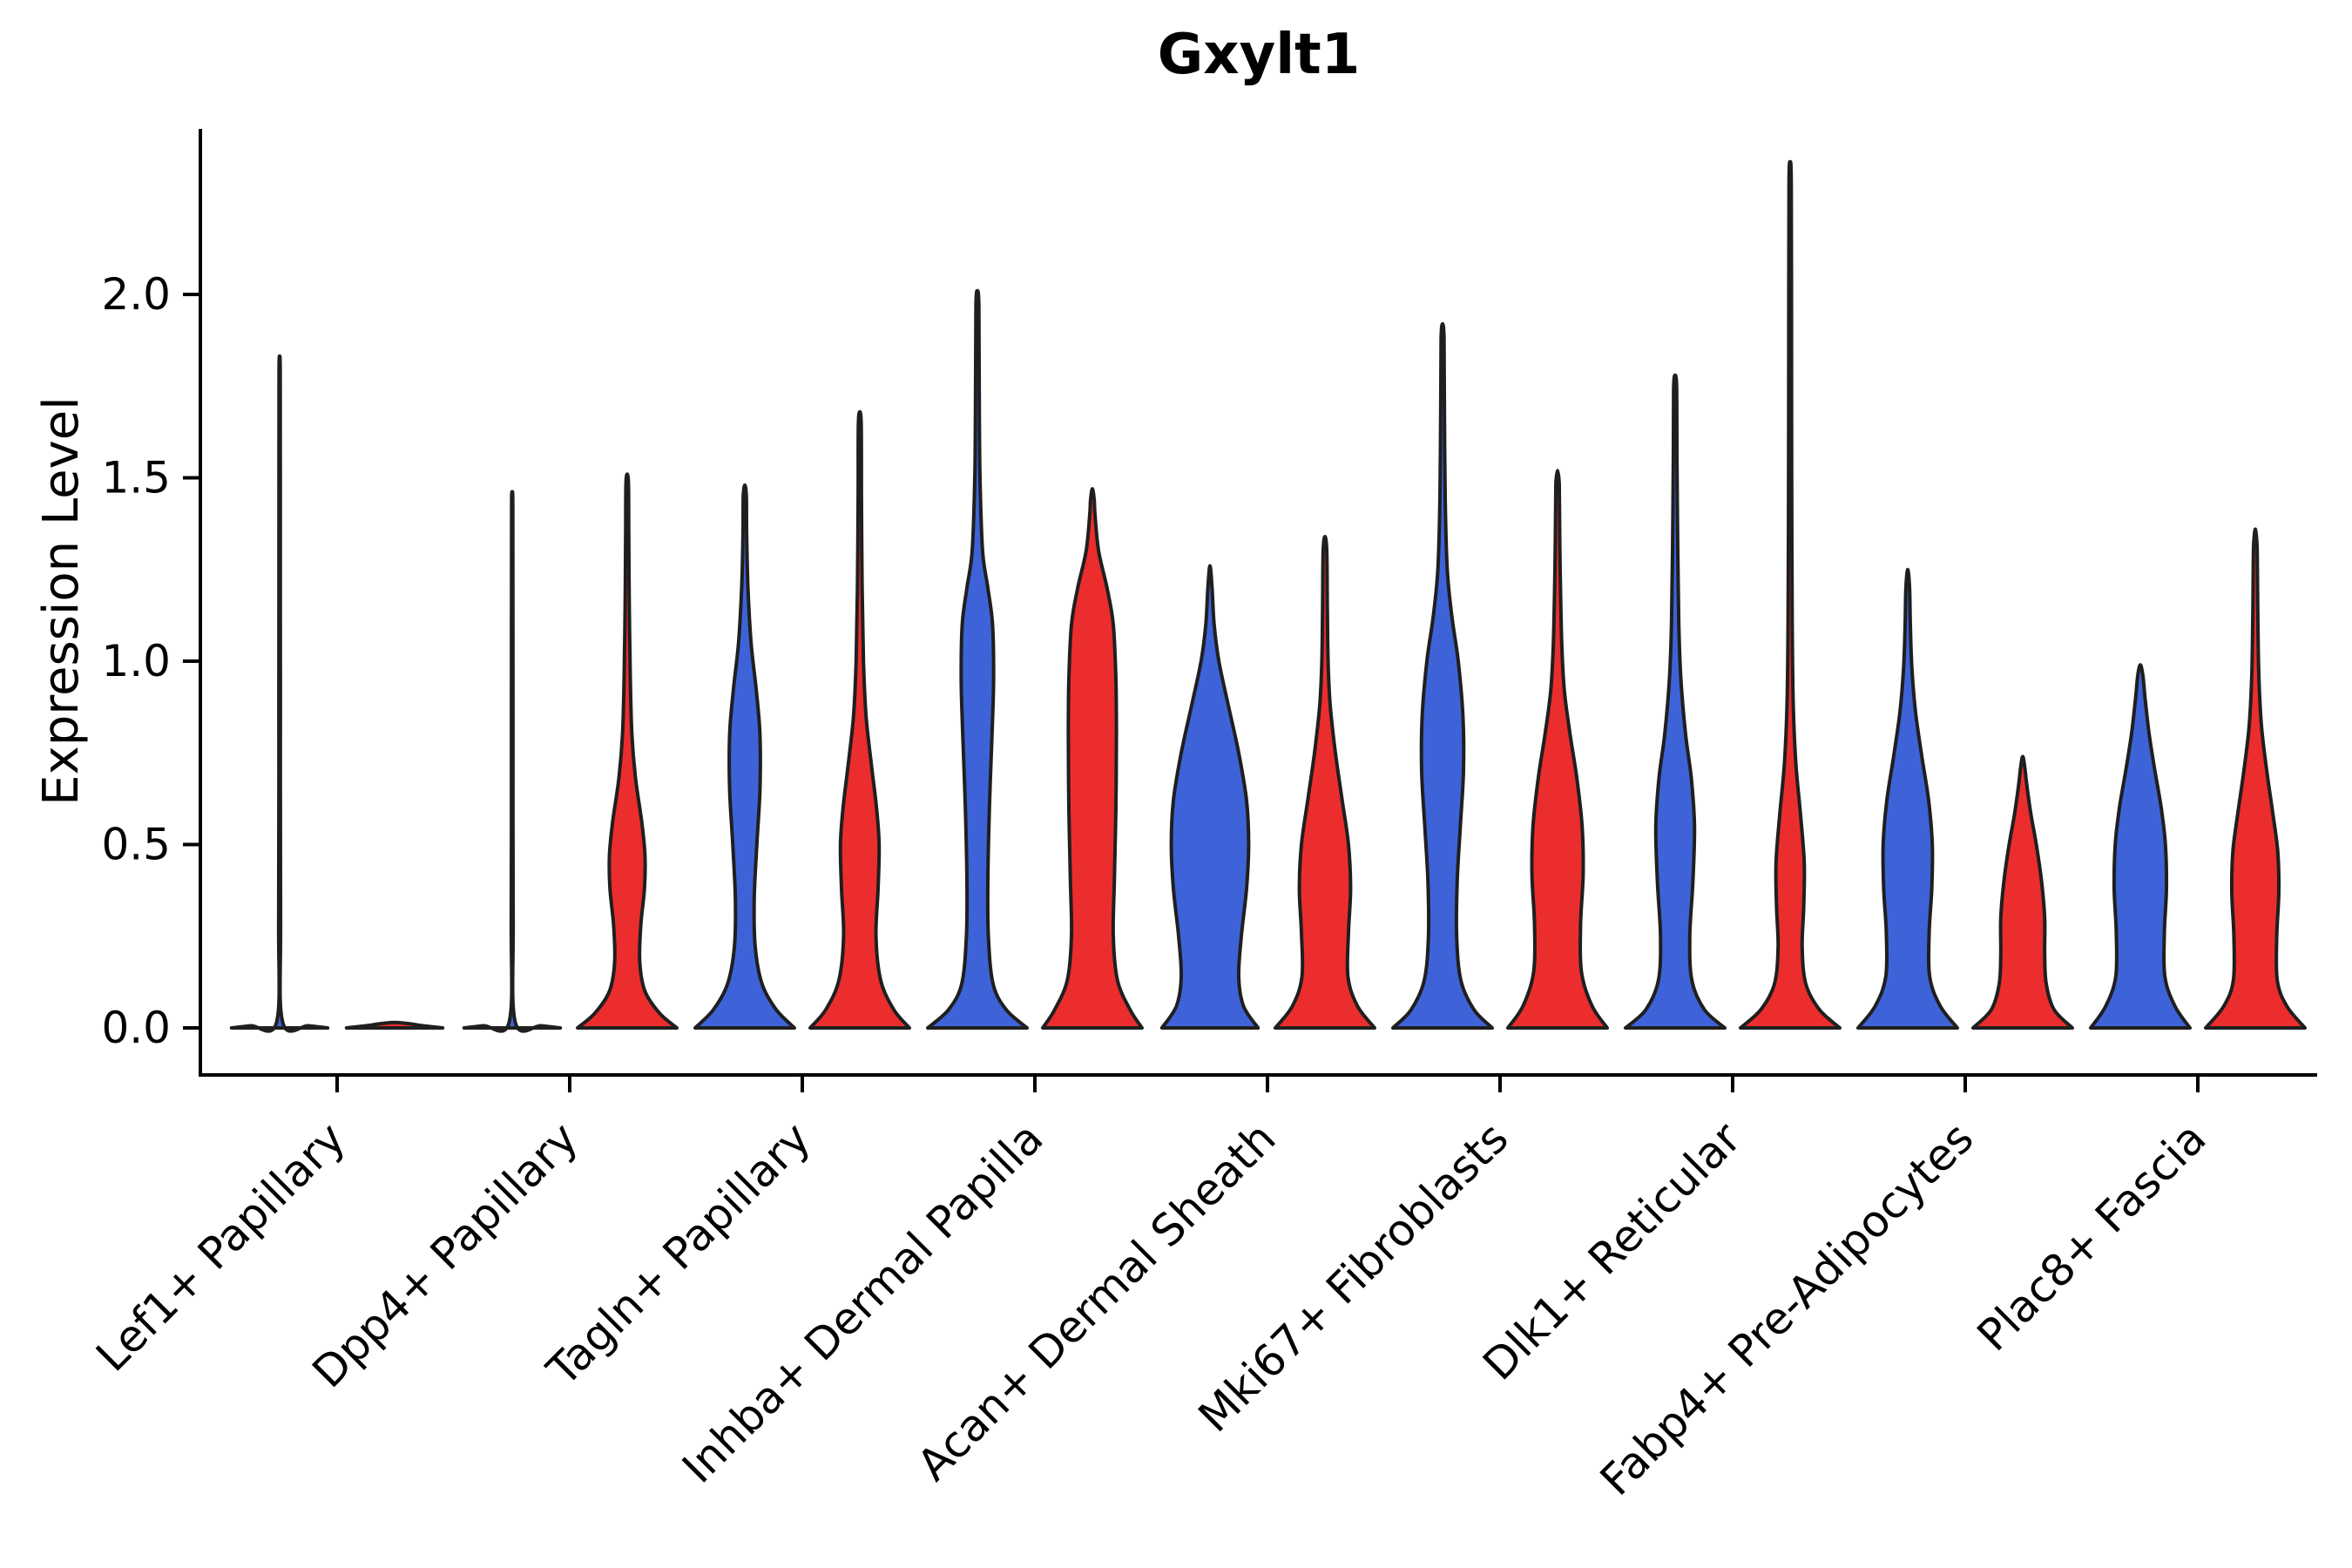 The height and width of the screenshot is (1568, 2352). Describe the element at coordinates (1442, 675) in the screenshot. I see `violin-blue-mki67-fibroblasts` at that location.